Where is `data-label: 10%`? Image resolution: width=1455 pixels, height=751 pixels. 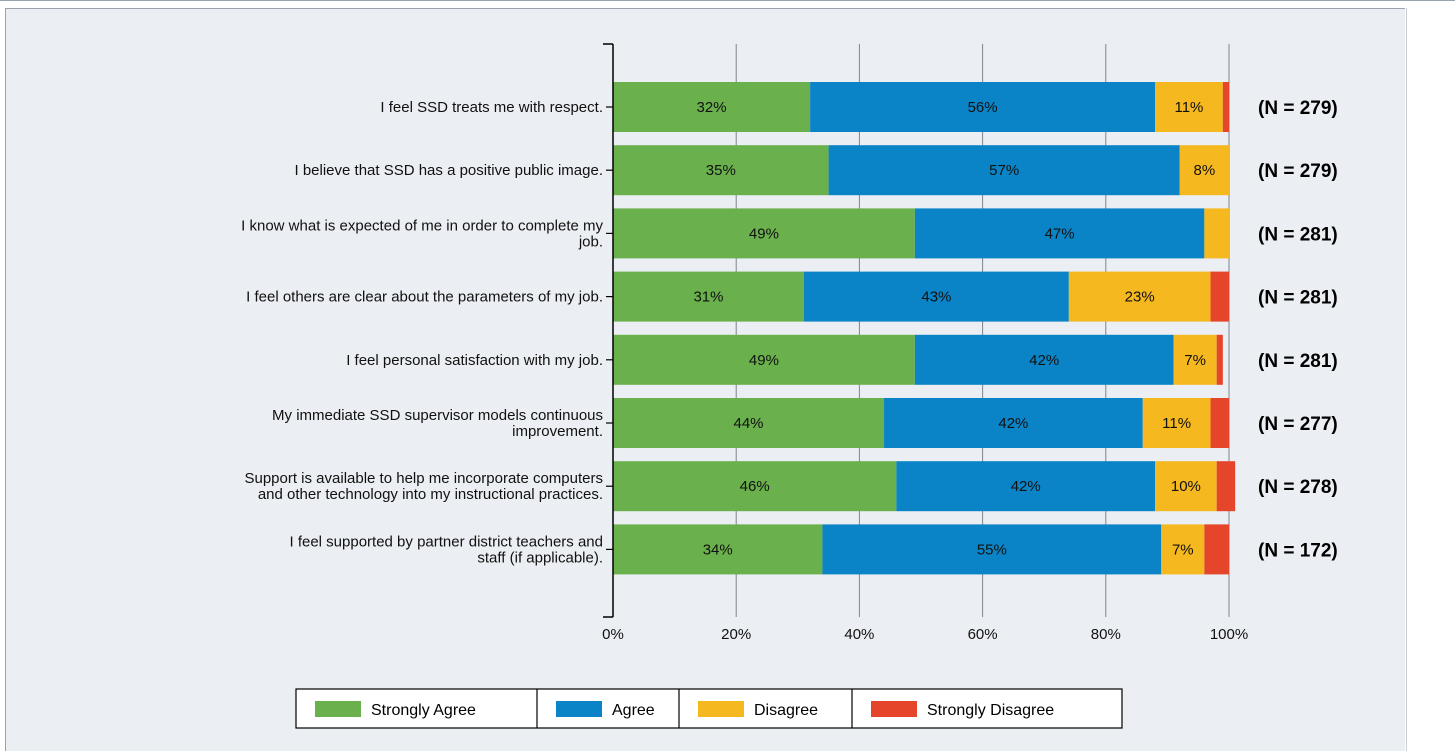
data-label: 10% is located at coordinates (1186, 486).